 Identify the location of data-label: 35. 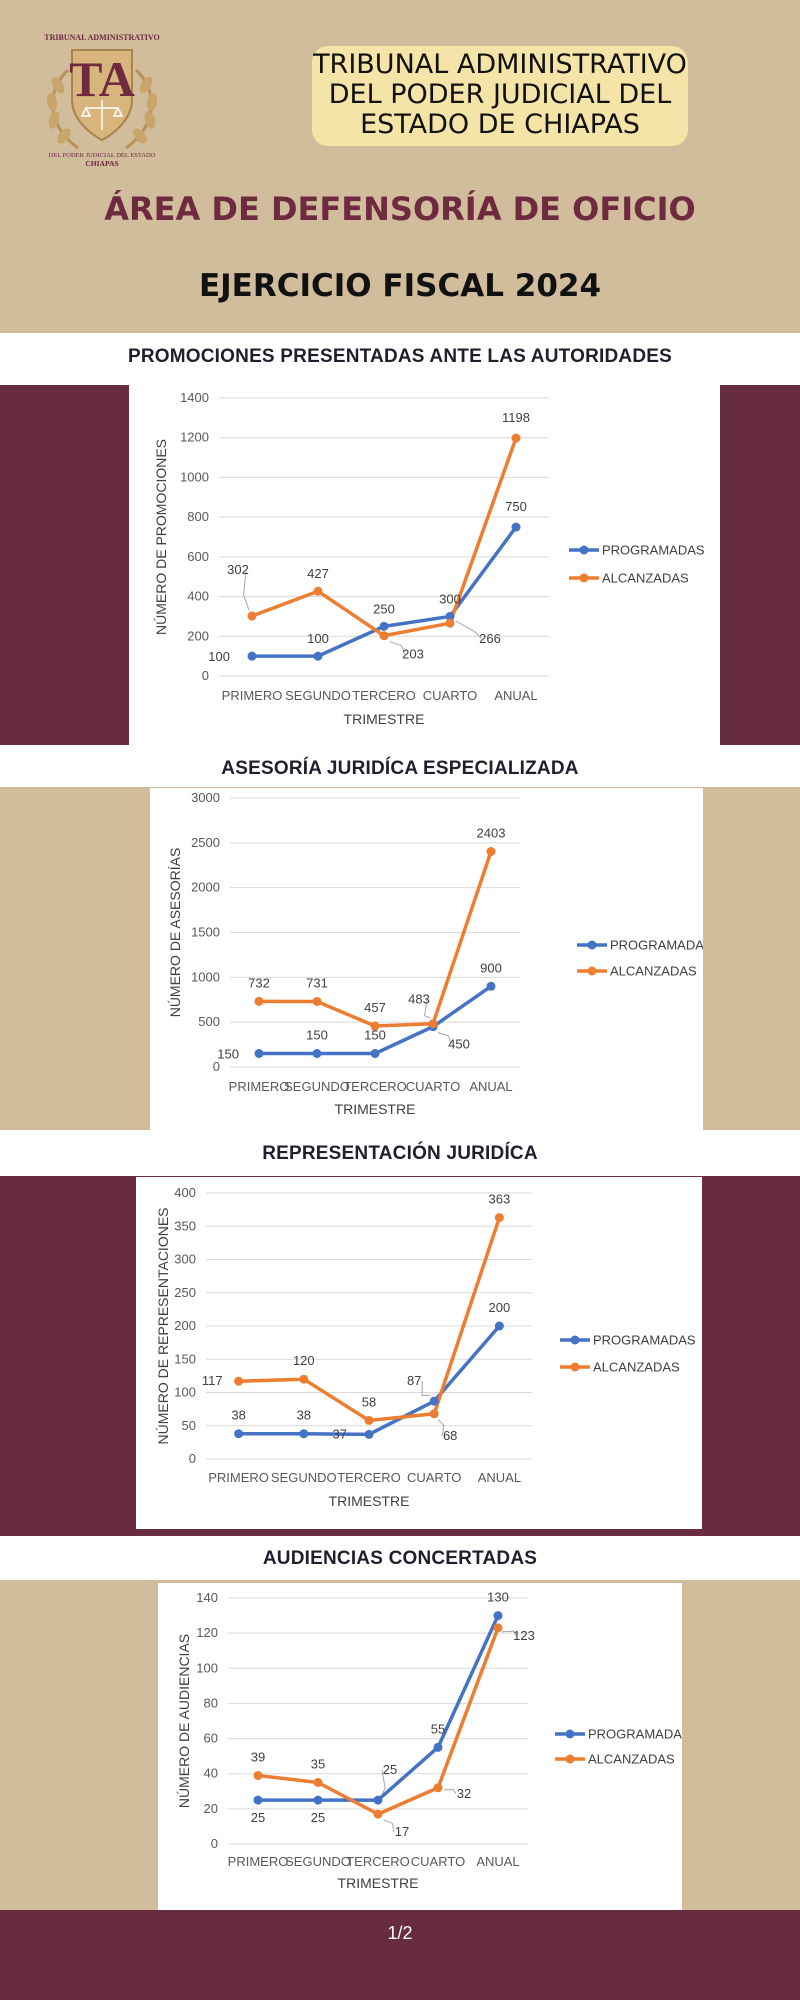
(318, 1764).